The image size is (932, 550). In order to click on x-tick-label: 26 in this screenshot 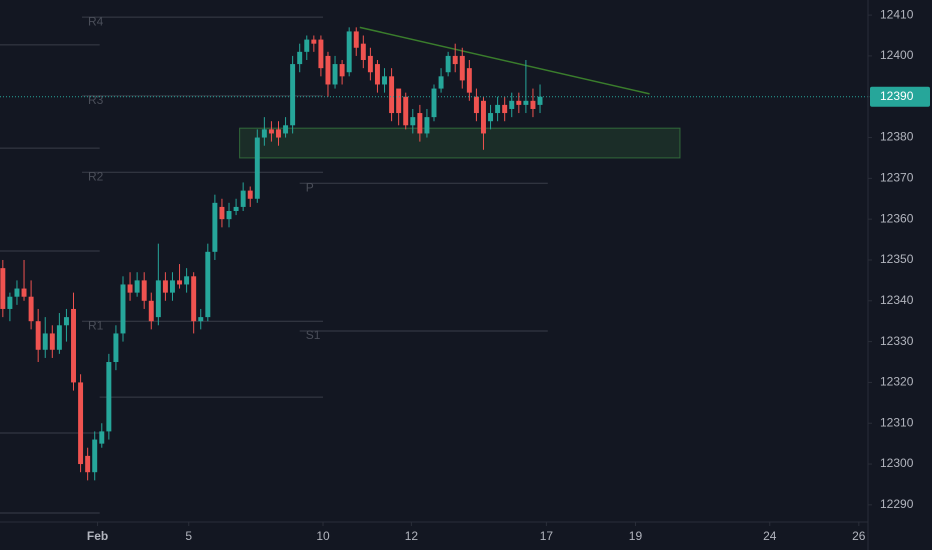, I will do `click(859, 536)`.